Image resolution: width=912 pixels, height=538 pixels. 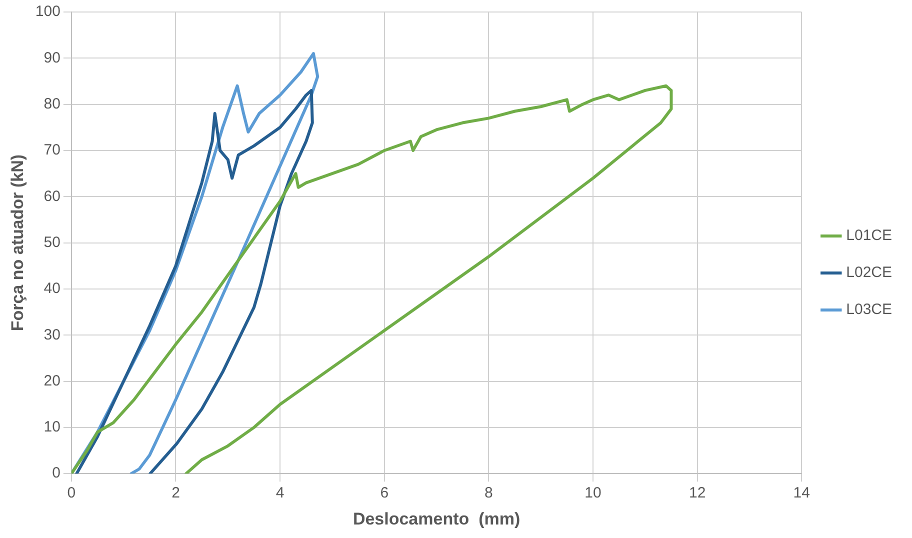 I want to click on y-tick-label: 50, so click(x=52, y=242).